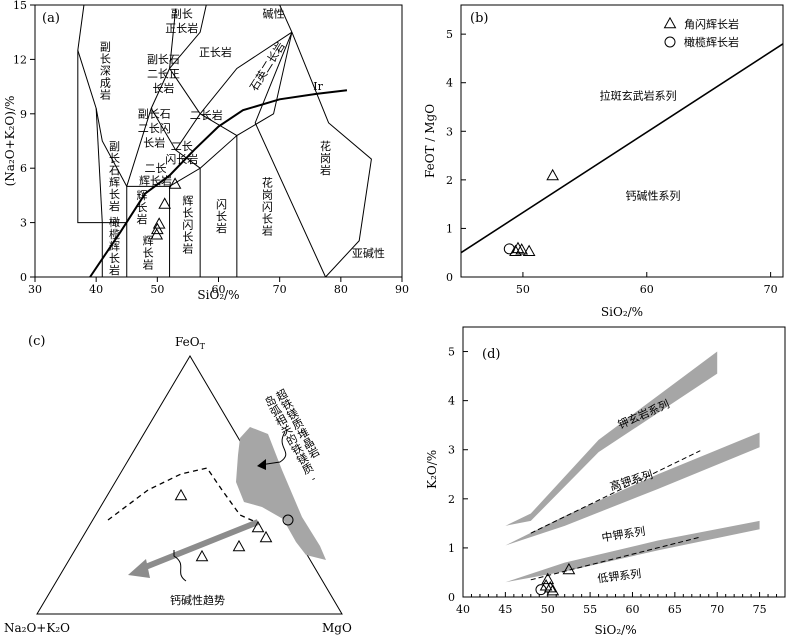 The width and height of the screenshot is (800, 637). Describe the element at coordinates (36, 341) in the screenshot. I see `panel-c-label: (c)` at that location.